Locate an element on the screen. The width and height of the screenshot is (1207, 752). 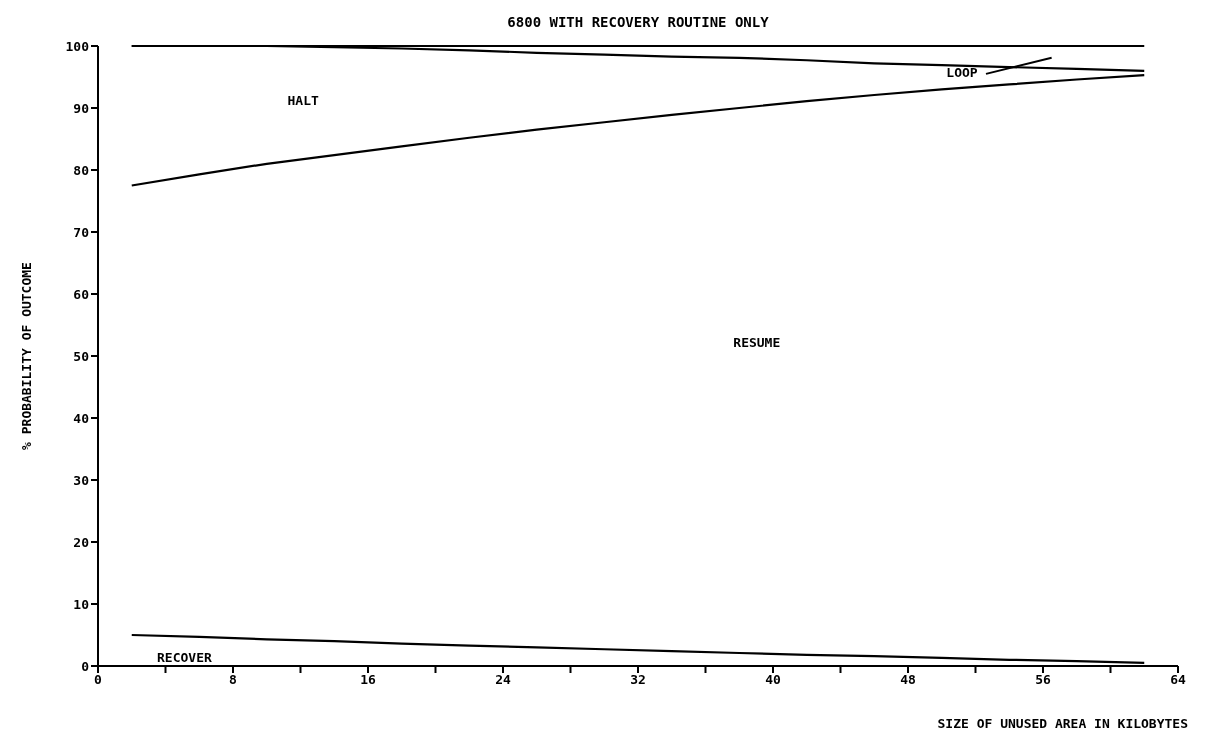
annotation: LOOP is located at coordinates (962, 73).